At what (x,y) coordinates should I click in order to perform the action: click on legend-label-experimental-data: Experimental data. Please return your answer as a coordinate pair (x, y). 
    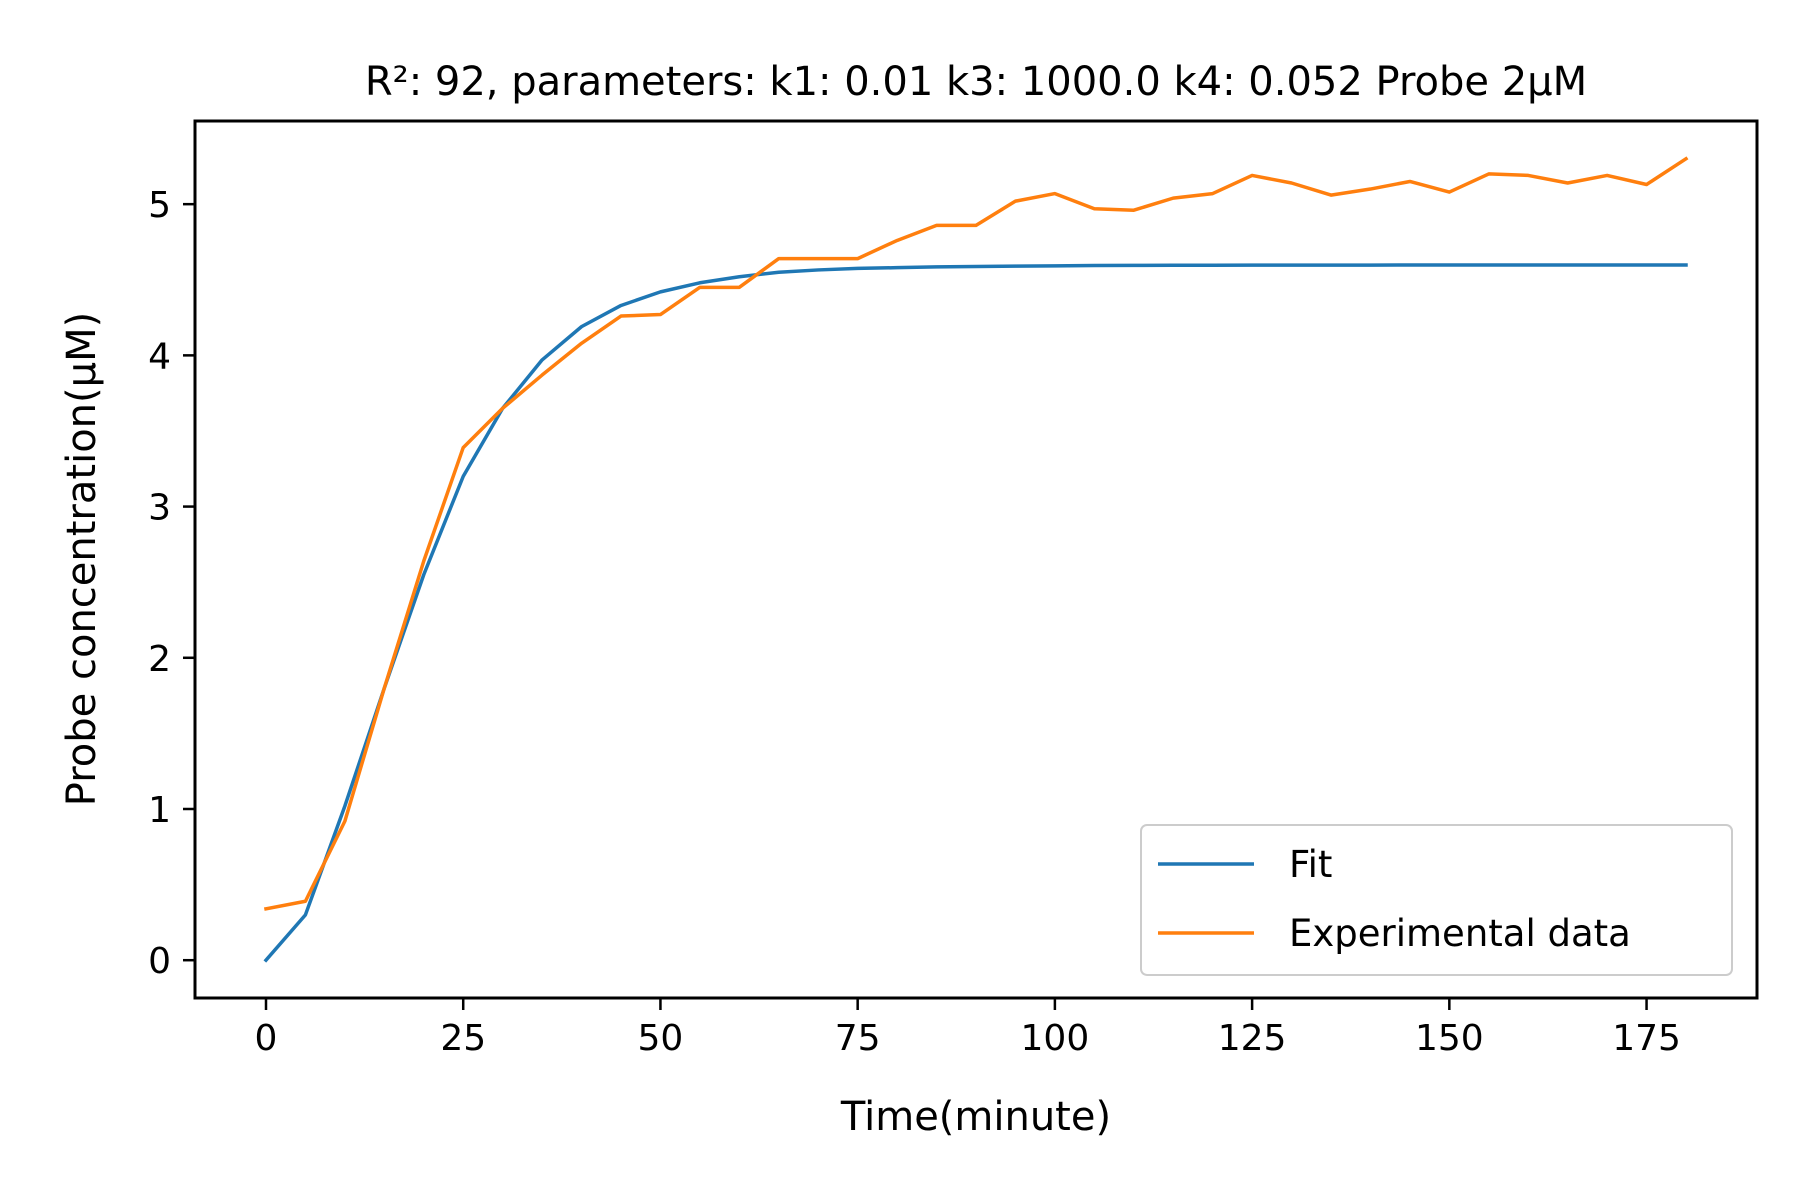
    Looking at the image, I should click on (1460, 933).